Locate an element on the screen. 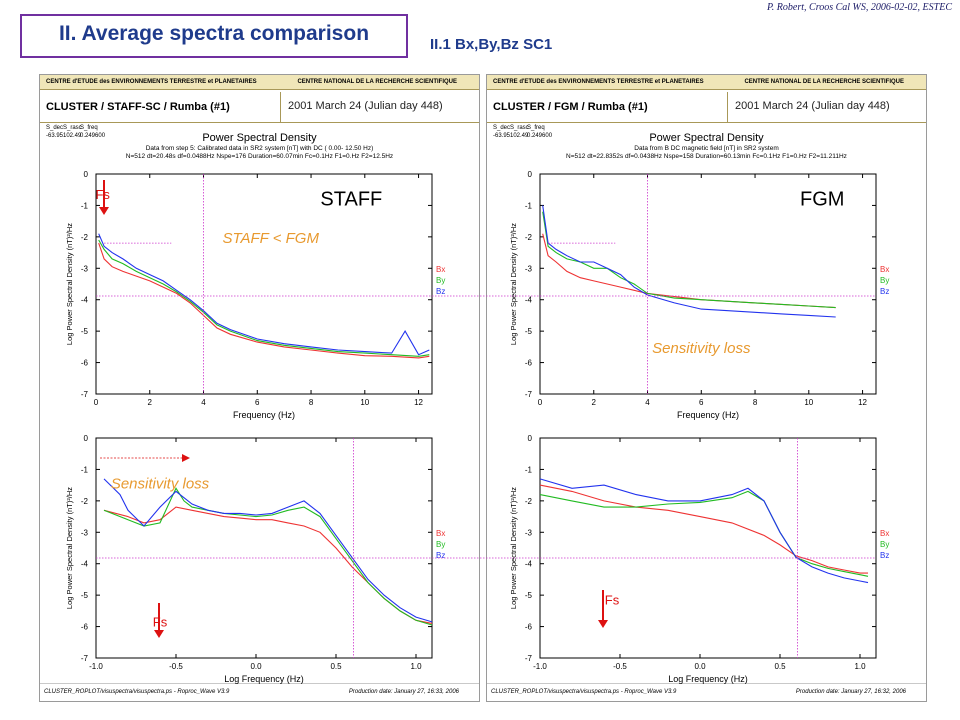  y-tick-label: -7 is located at coordinates (85, 394).